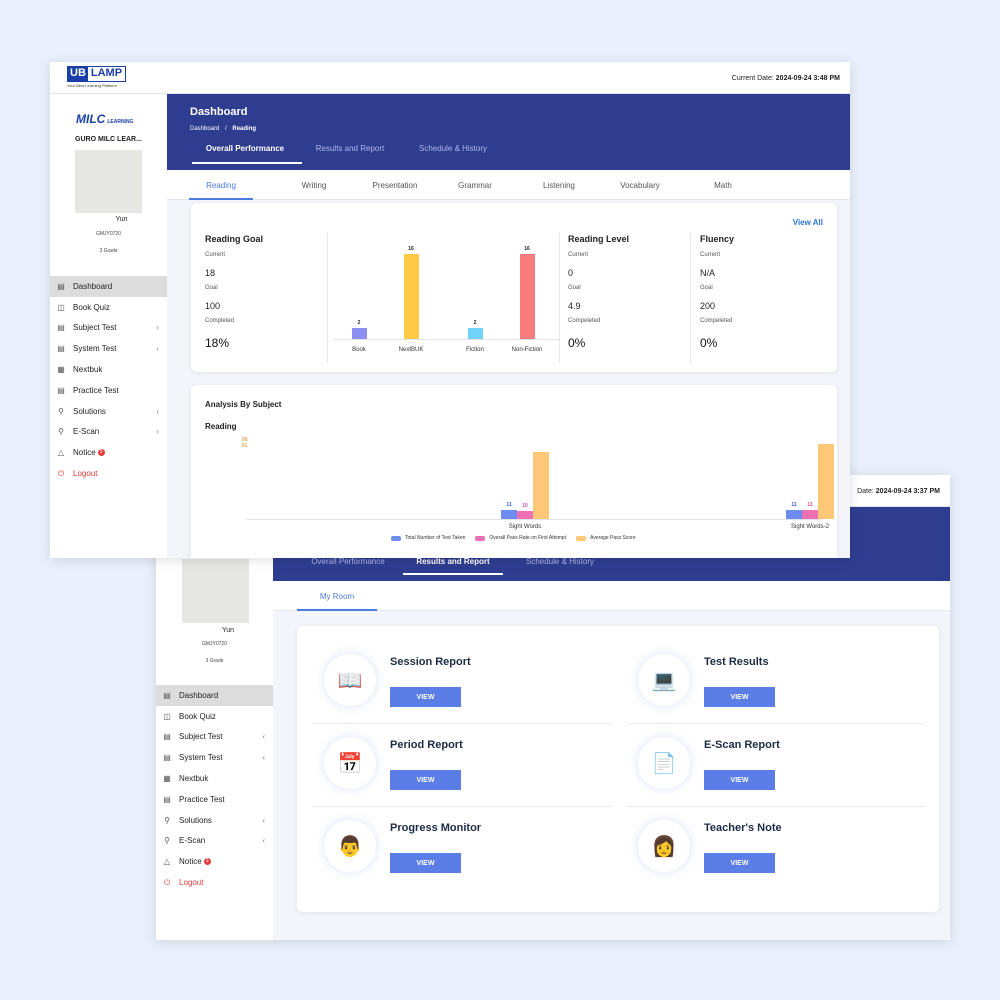 The width and height of the screenshot is (1000, 1000). I want to click on logo: UB LAMP Your Best Learning Platform, so click(97, 77).